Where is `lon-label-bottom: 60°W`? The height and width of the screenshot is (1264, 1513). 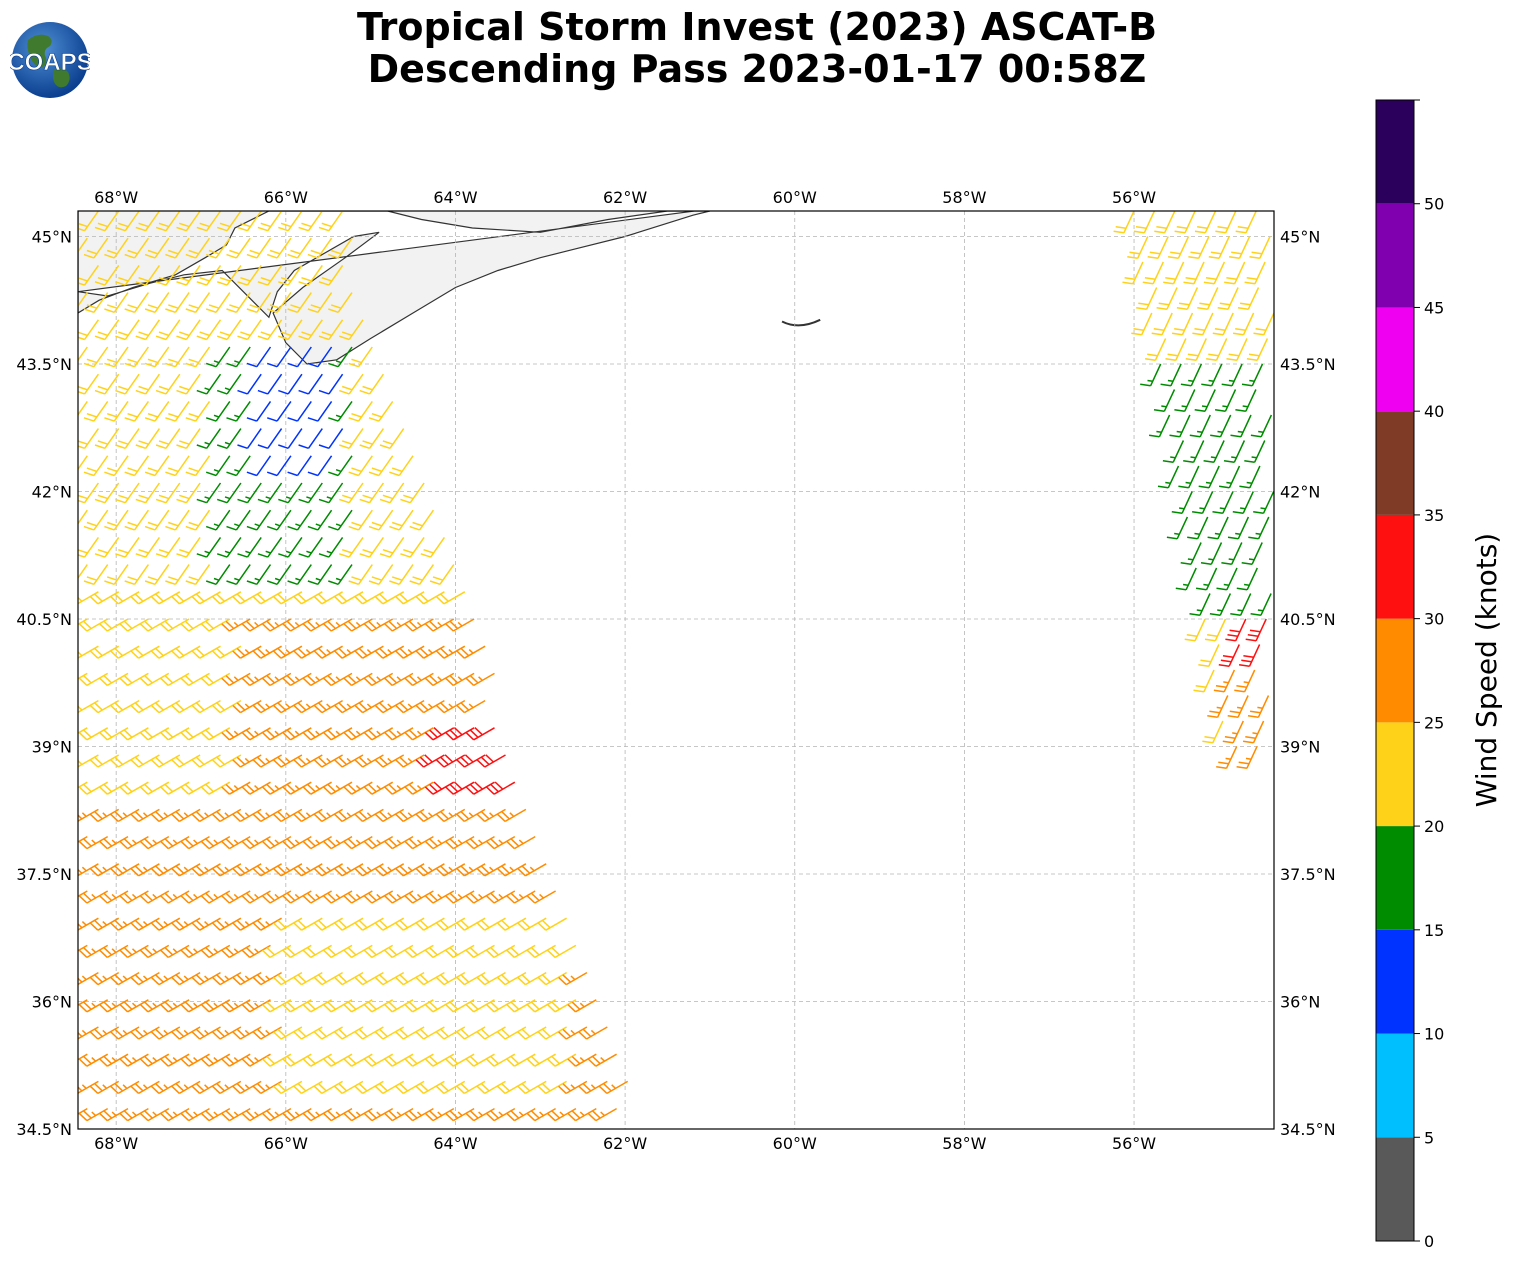 lon-label-bottom: 60°W is located at coordinates (795, 1143).